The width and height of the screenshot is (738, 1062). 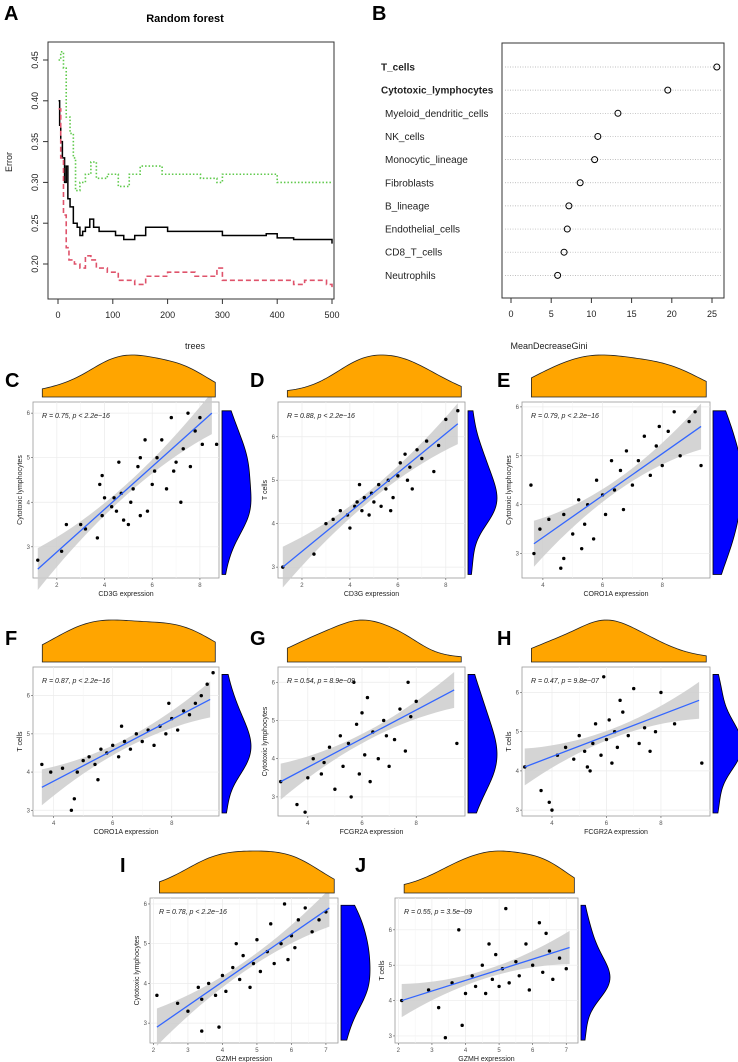 What do you see at coordinates (504, 639) in the screenshot?
I see `panel-letter: H` at bounding box center [504, 639].